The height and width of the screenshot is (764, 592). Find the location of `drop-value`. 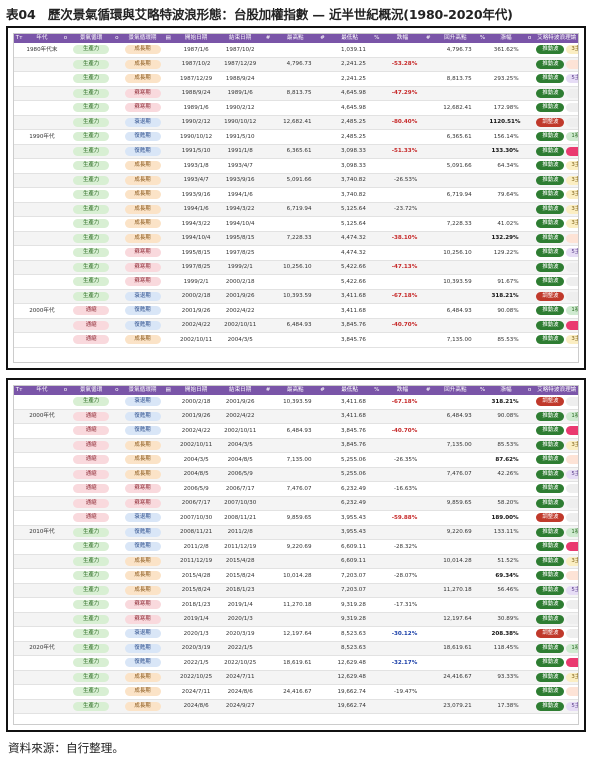

drop-value is located at coordinates (402, 648).